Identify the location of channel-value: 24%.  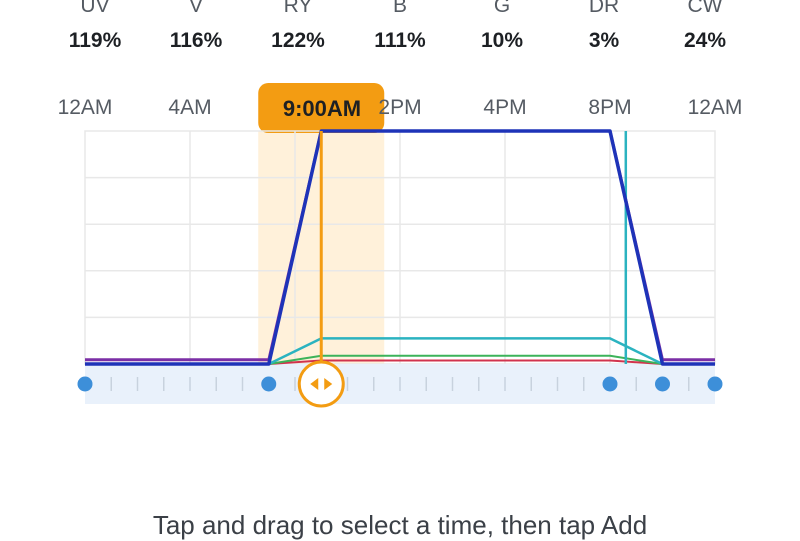
(705, 40).